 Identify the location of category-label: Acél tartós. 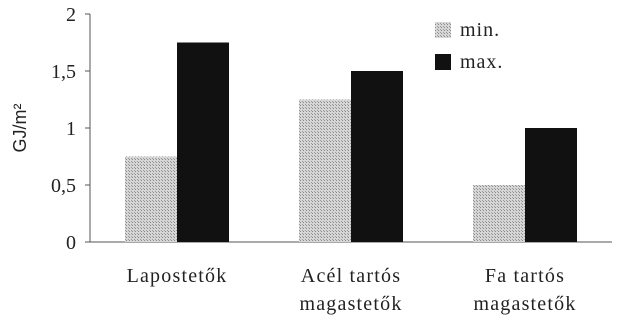
(351, 276).